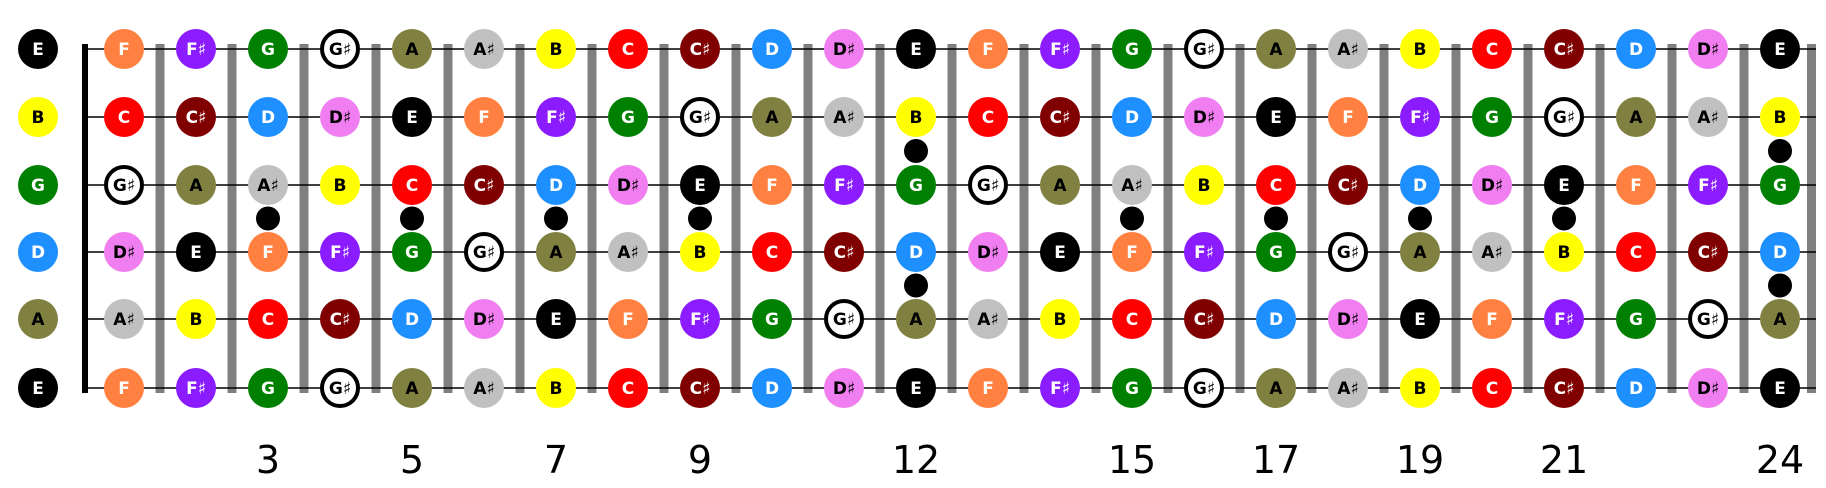  What do you see at coordinates (1420, 460) in the screenshot?
I see `fret-number-label: 19` at bounding box center [1420, 460].